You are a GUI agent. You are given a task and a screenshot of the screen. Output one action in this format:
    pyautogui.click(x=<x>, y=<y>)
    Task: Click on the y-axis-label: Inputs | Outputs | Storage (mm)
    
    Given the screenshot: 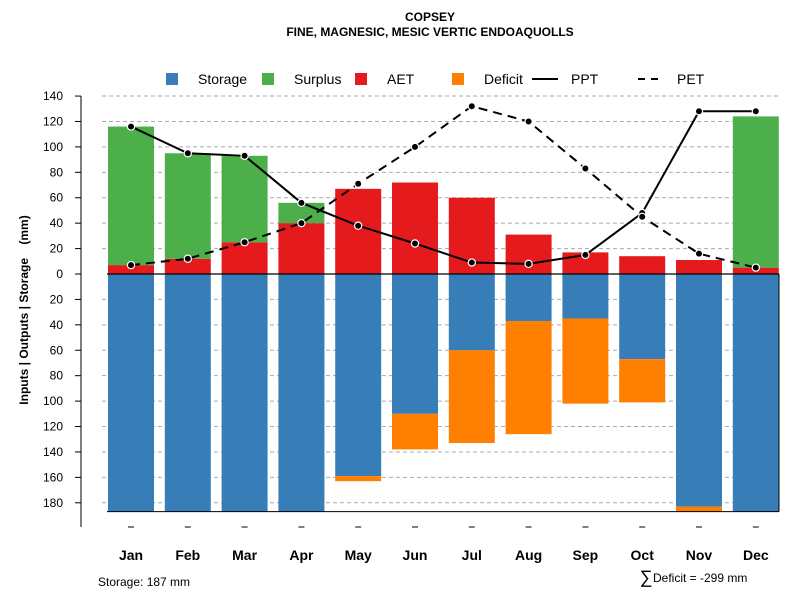 What is the action you would take?
    pyautogui.click(x=24, y=309)
    